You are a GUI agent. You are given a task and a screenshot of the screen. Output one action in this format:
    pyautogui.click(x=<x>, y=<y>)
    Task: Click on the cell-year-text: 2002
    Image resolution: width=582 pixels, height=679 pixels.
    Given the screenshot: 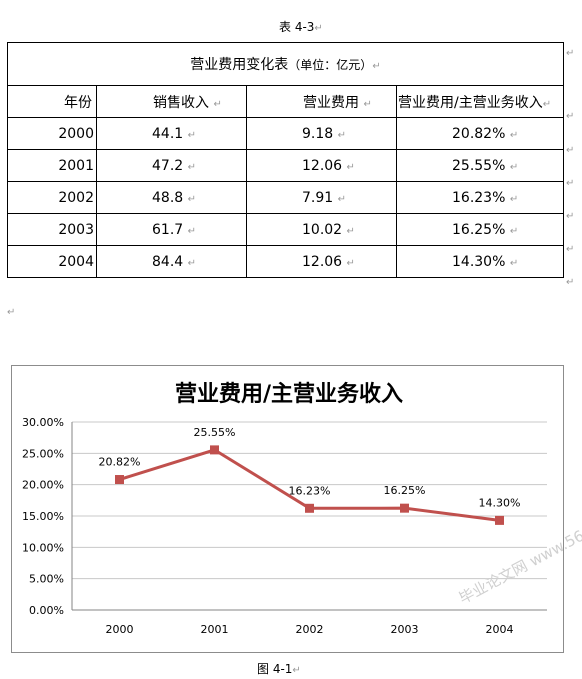 What is the action you would take?
    pyautogui.click(x=76, y=197)
    